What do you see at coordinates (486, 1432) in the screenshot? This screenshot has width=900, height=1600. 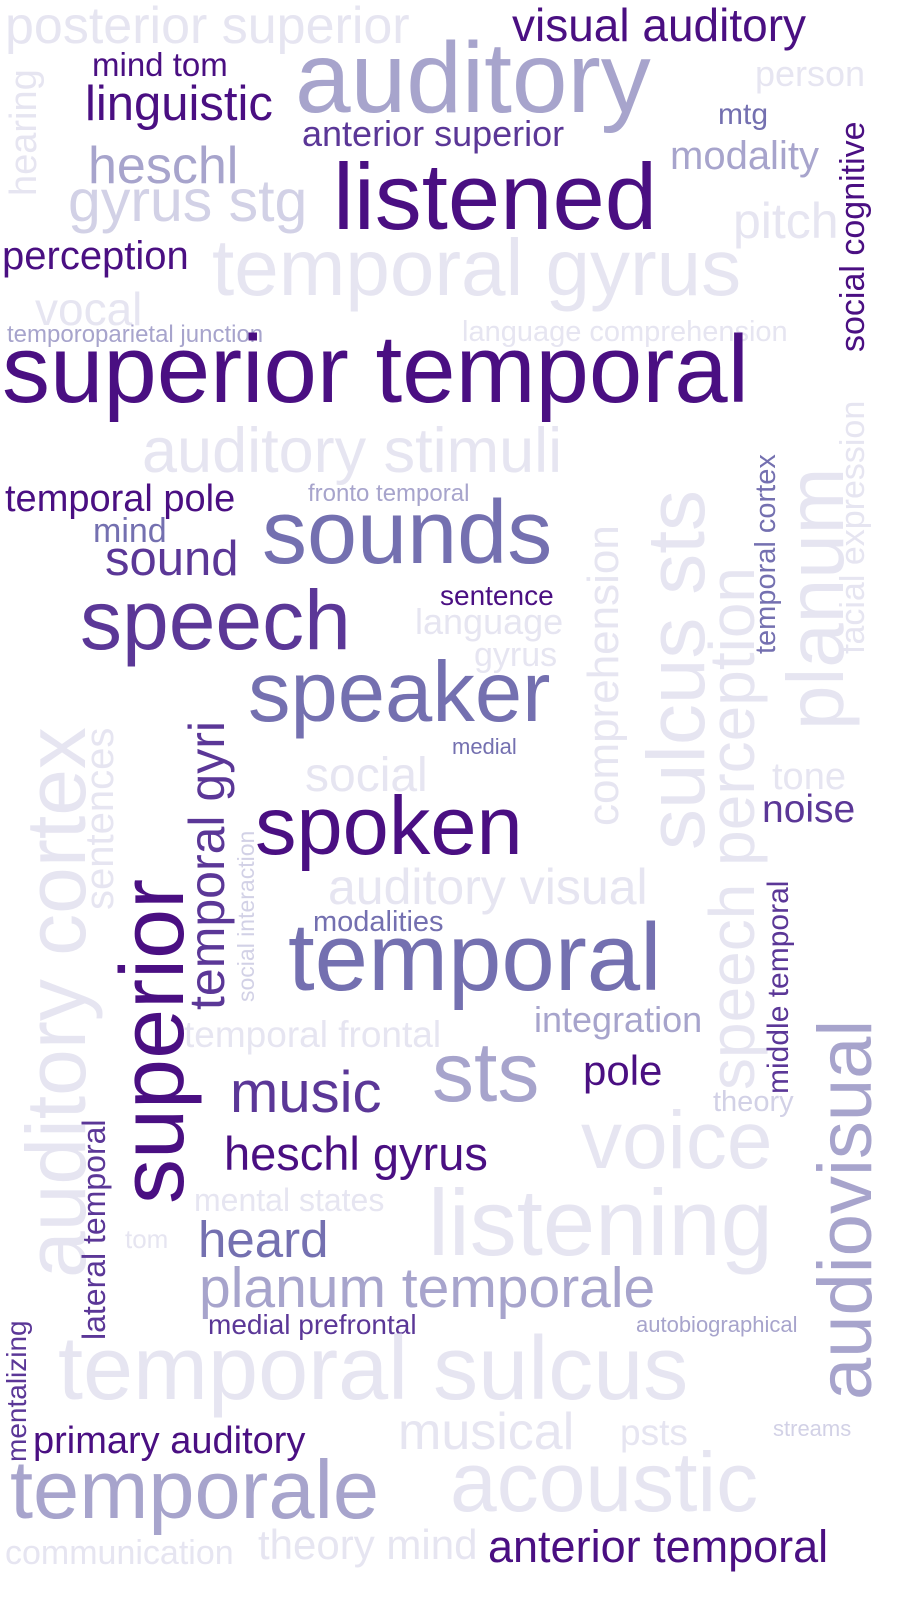 I see `word-musical: musical` at bounding box center [486, 1432].